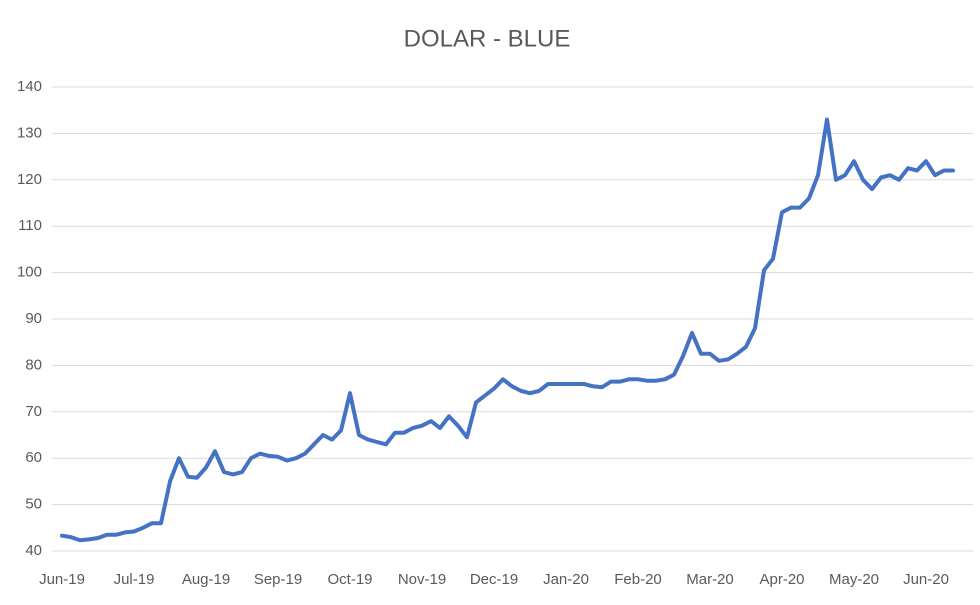 Image resolution: width=980 pixels, height=605 pixels. I want to click on x-tick-label: Mar-20, so click(710, 579).